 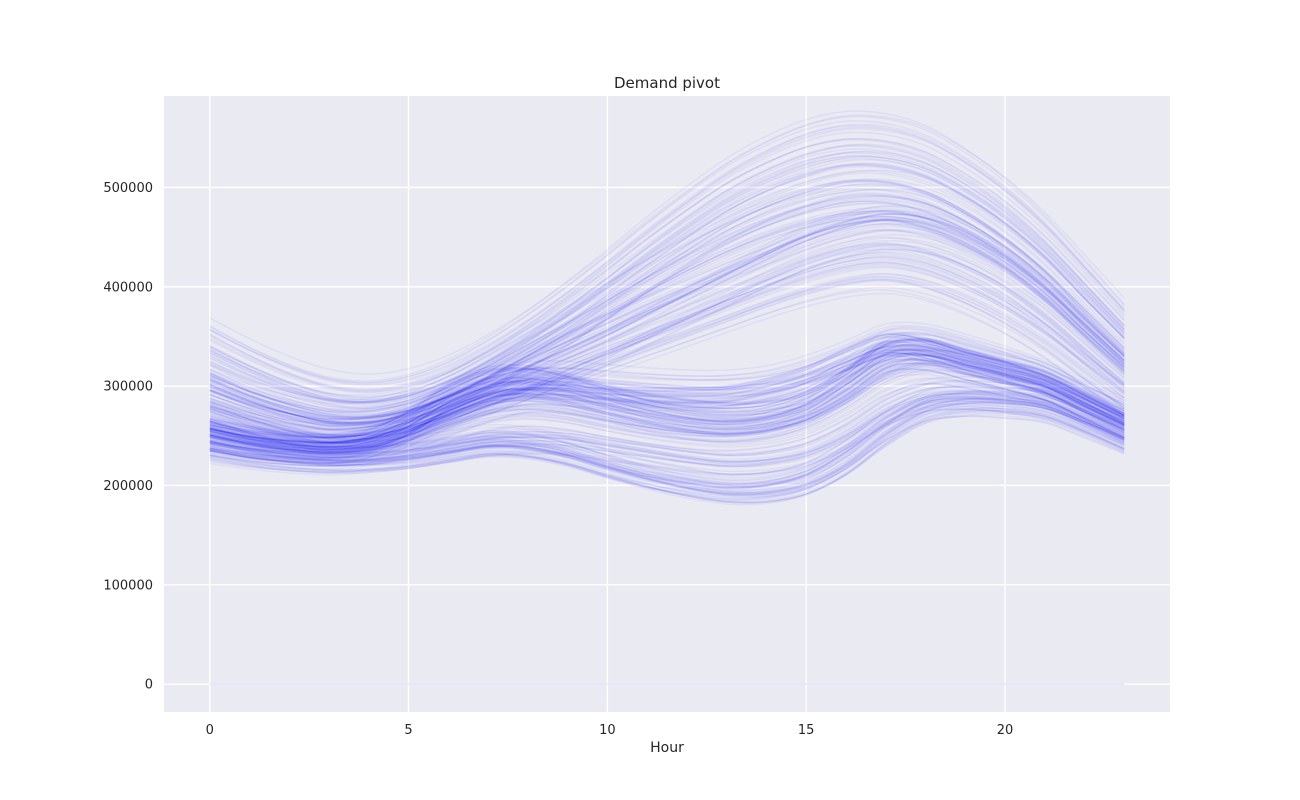 I want to click on y-tick-label: 400000, so click(x=128, y=287).